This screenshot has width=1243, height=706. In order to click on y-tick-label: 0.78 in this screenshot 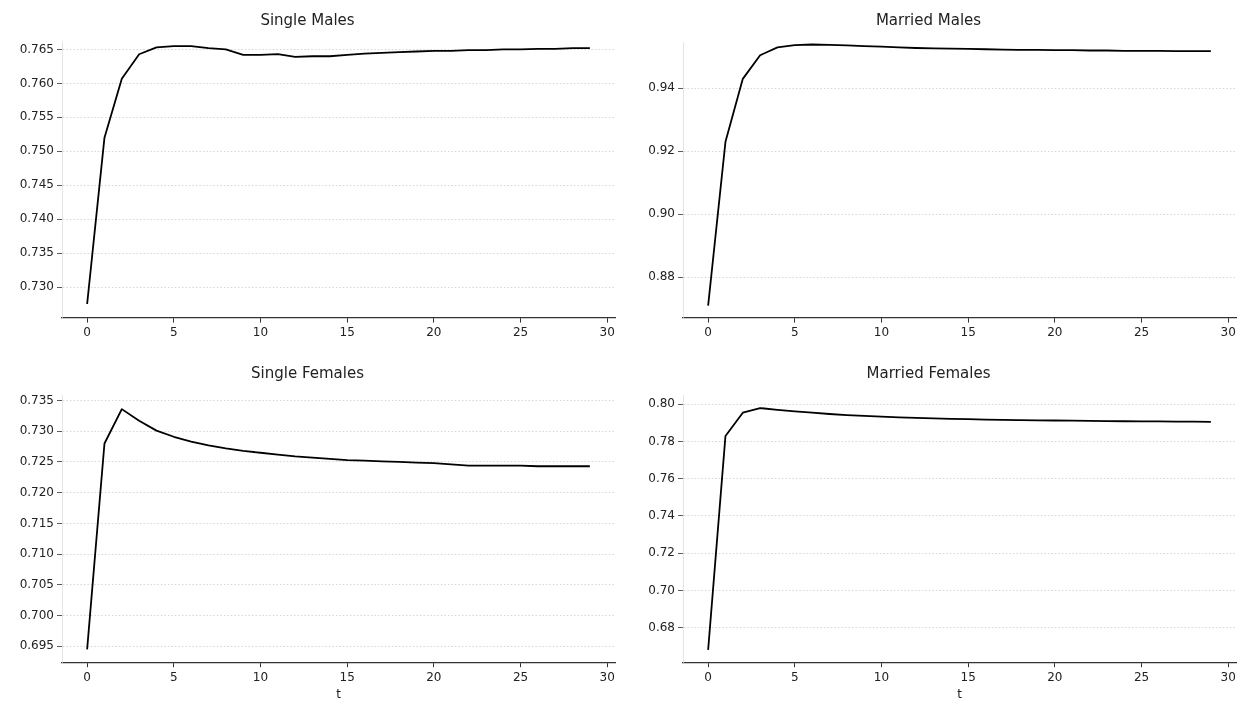, I will do `click(661, 440)`.